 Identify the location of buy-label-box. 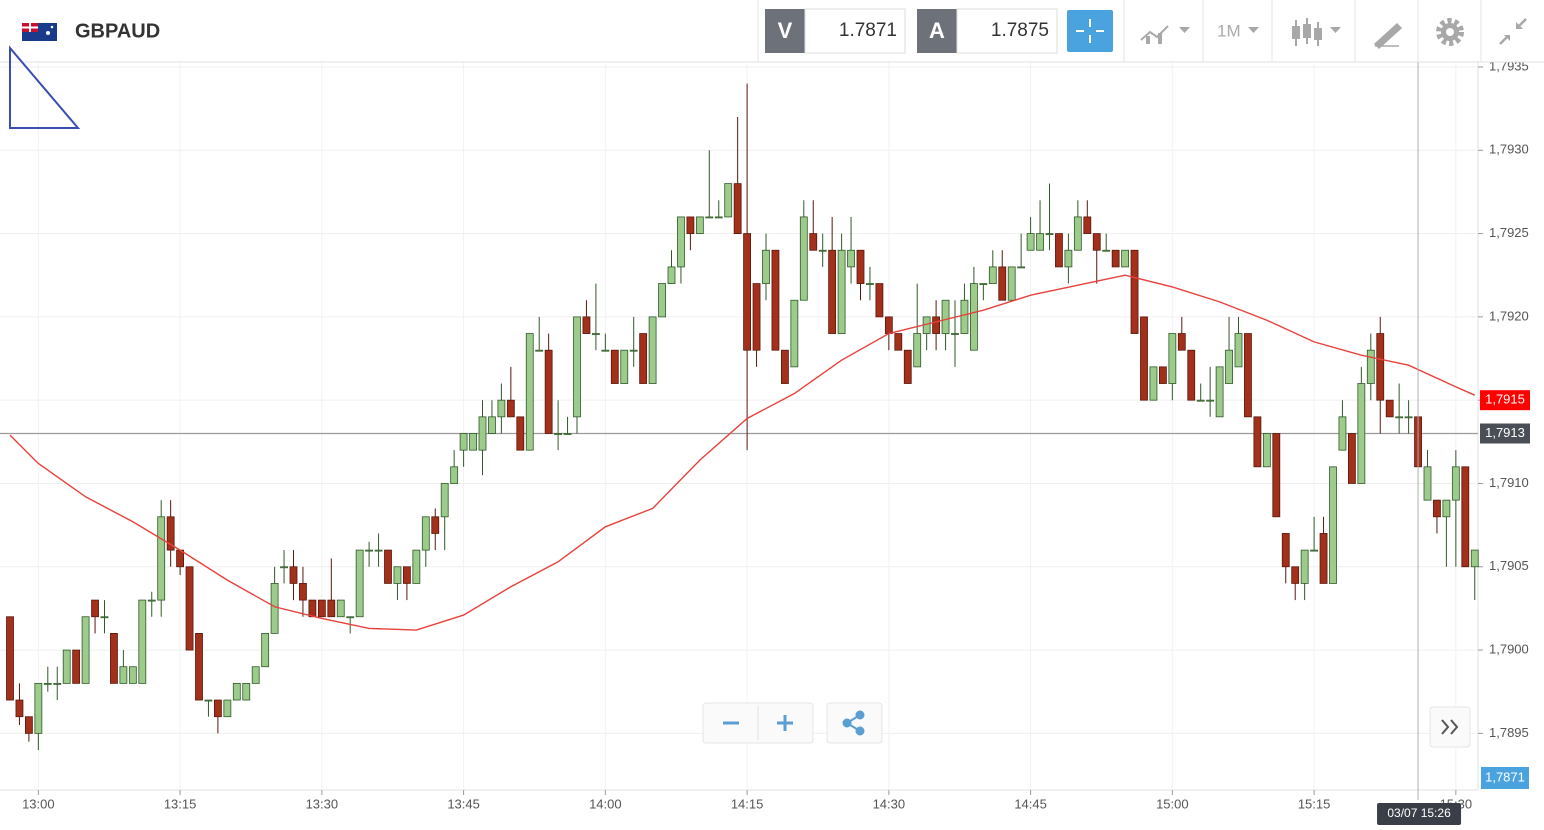
(937, 31).